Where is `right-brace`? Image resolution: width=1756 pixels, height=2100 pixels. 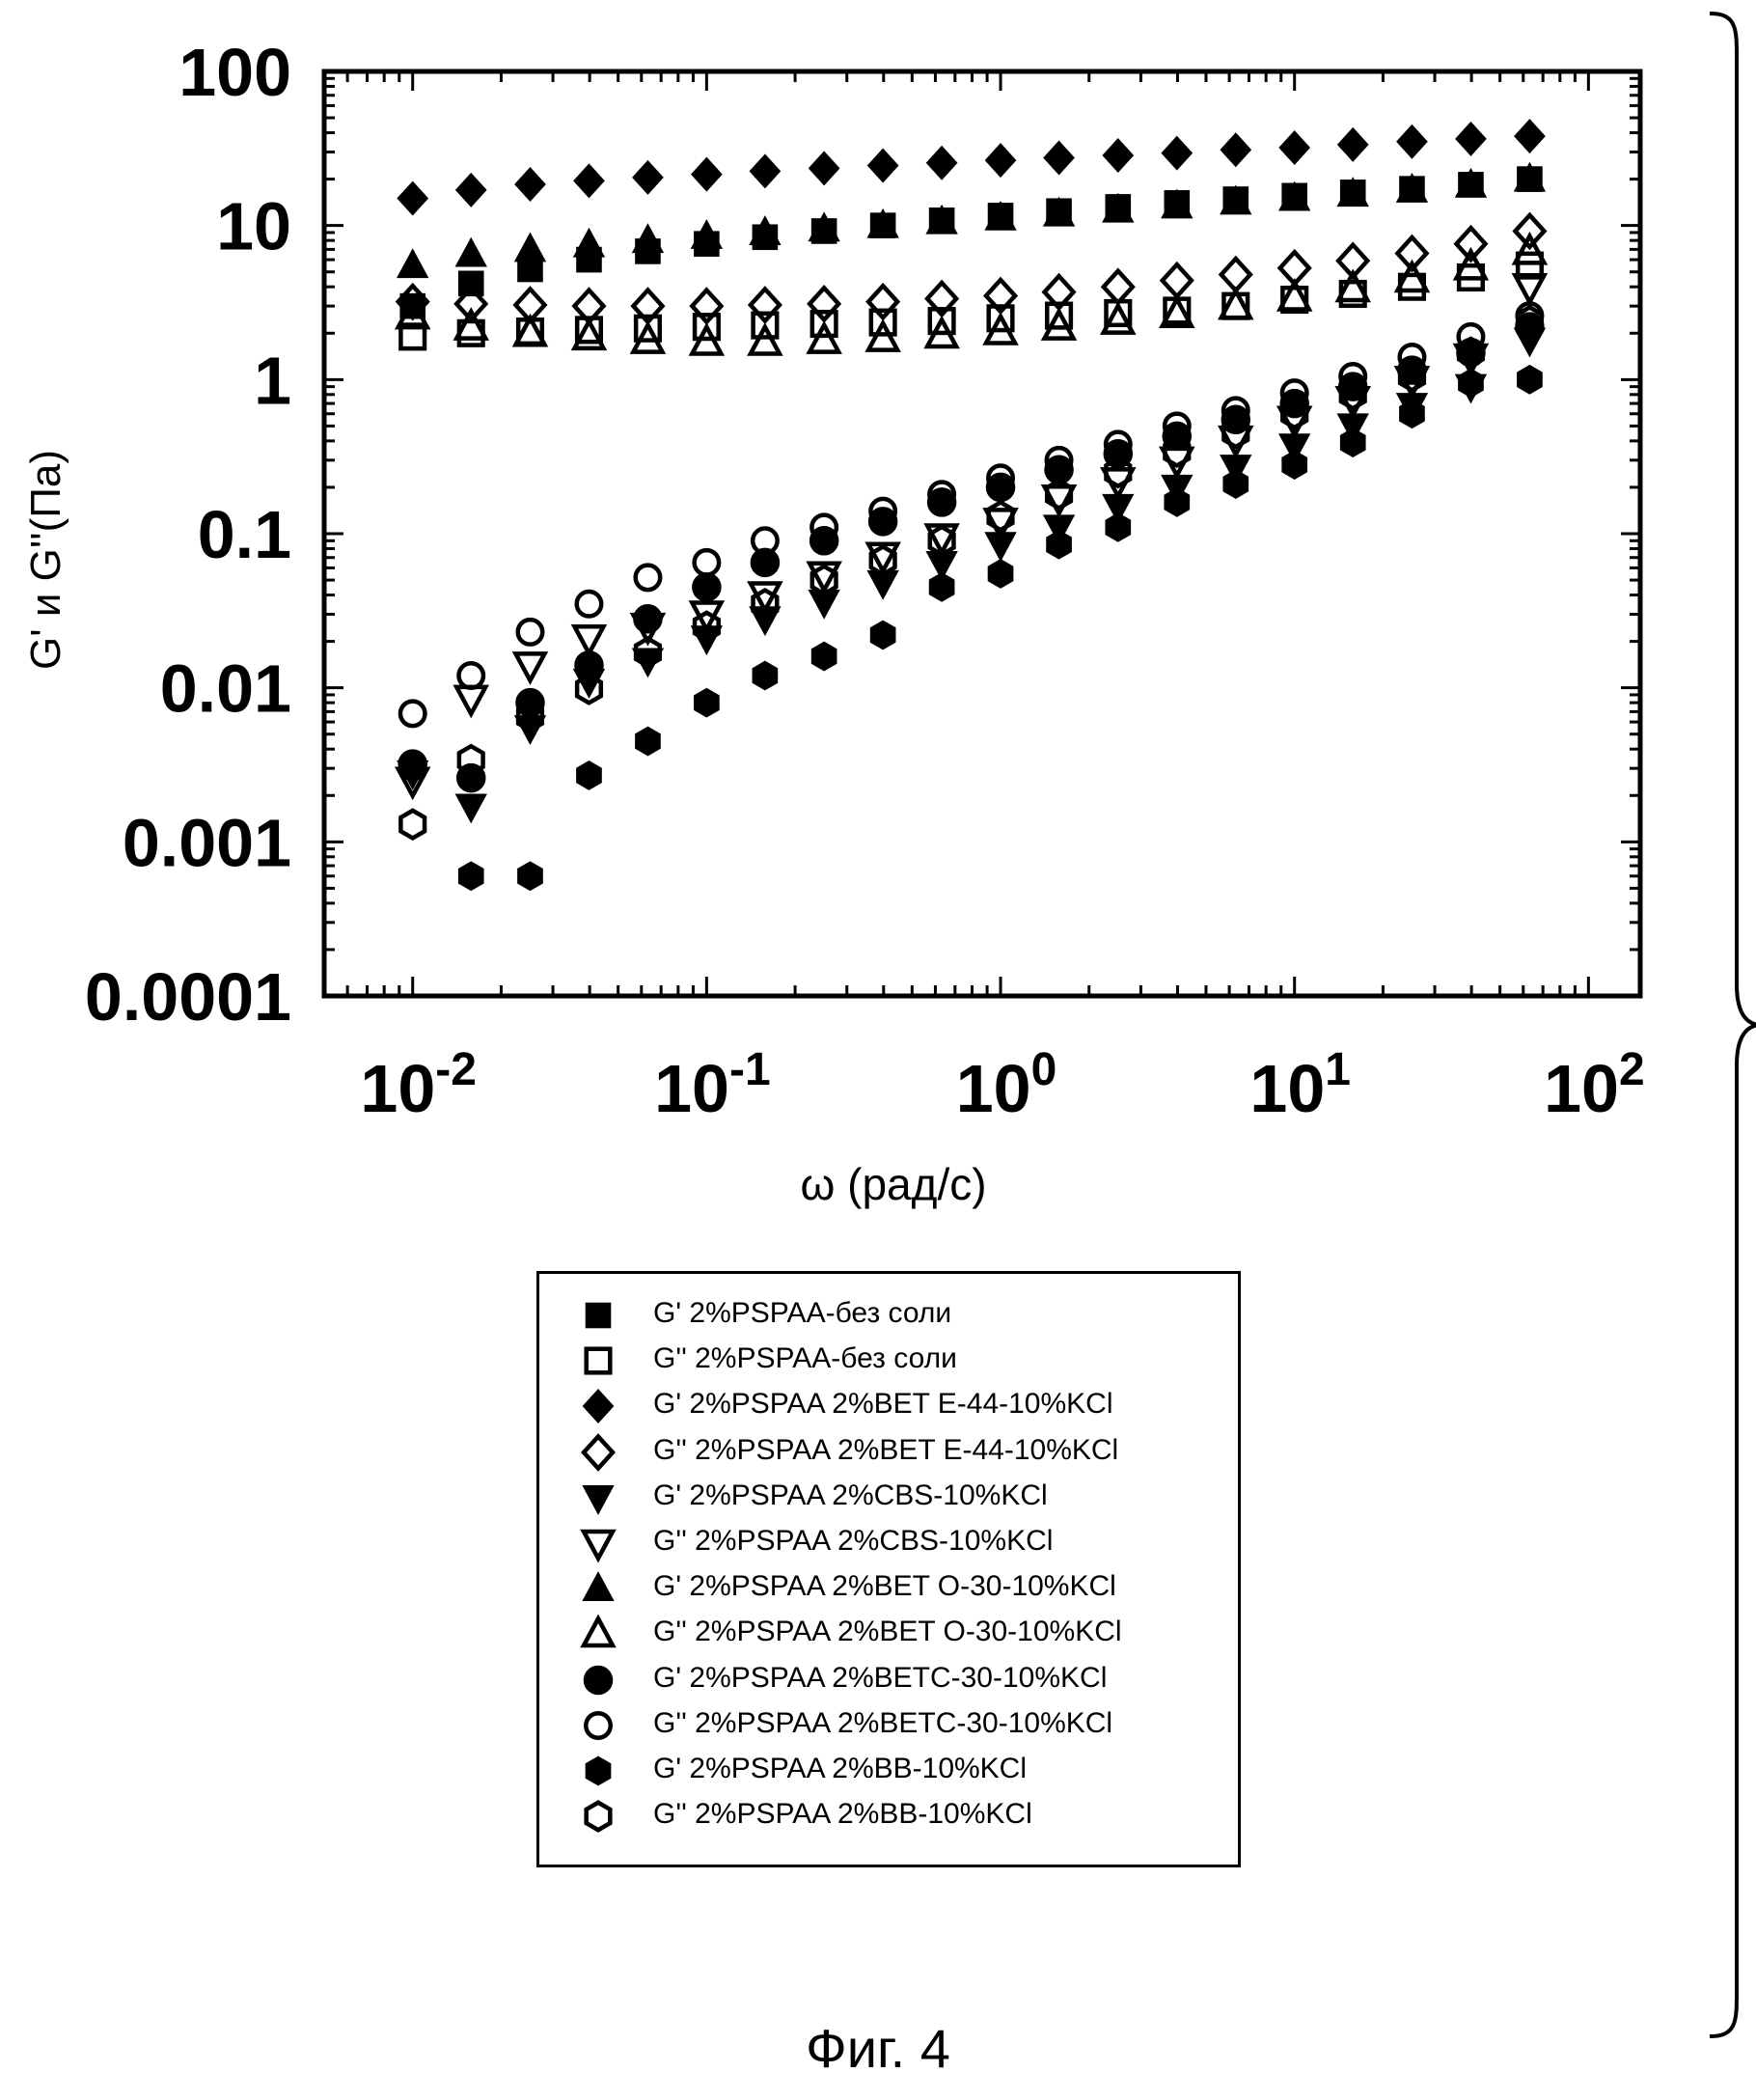
right-brace is located at coordinates (1732, 1025).